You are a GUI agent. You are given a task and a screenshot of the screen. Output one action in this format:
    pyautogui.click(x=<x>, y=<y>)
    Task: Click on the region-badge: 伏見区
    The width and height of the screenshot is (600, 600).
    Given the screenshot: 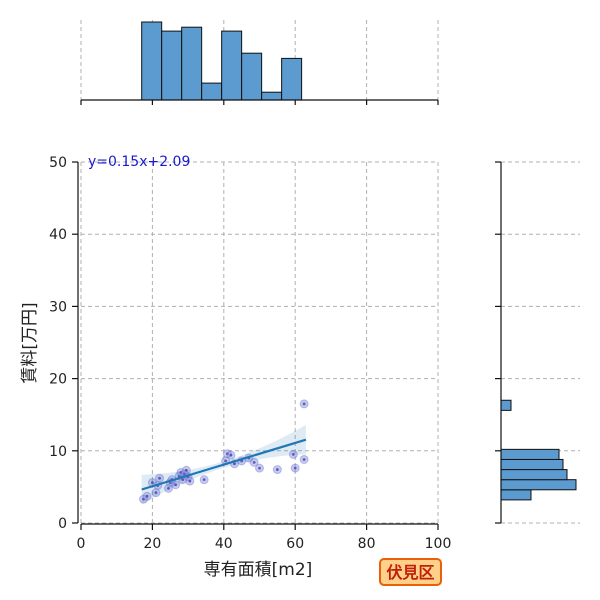 What is the action you would take?
    pyautogui.click(x=410, y=572)
    